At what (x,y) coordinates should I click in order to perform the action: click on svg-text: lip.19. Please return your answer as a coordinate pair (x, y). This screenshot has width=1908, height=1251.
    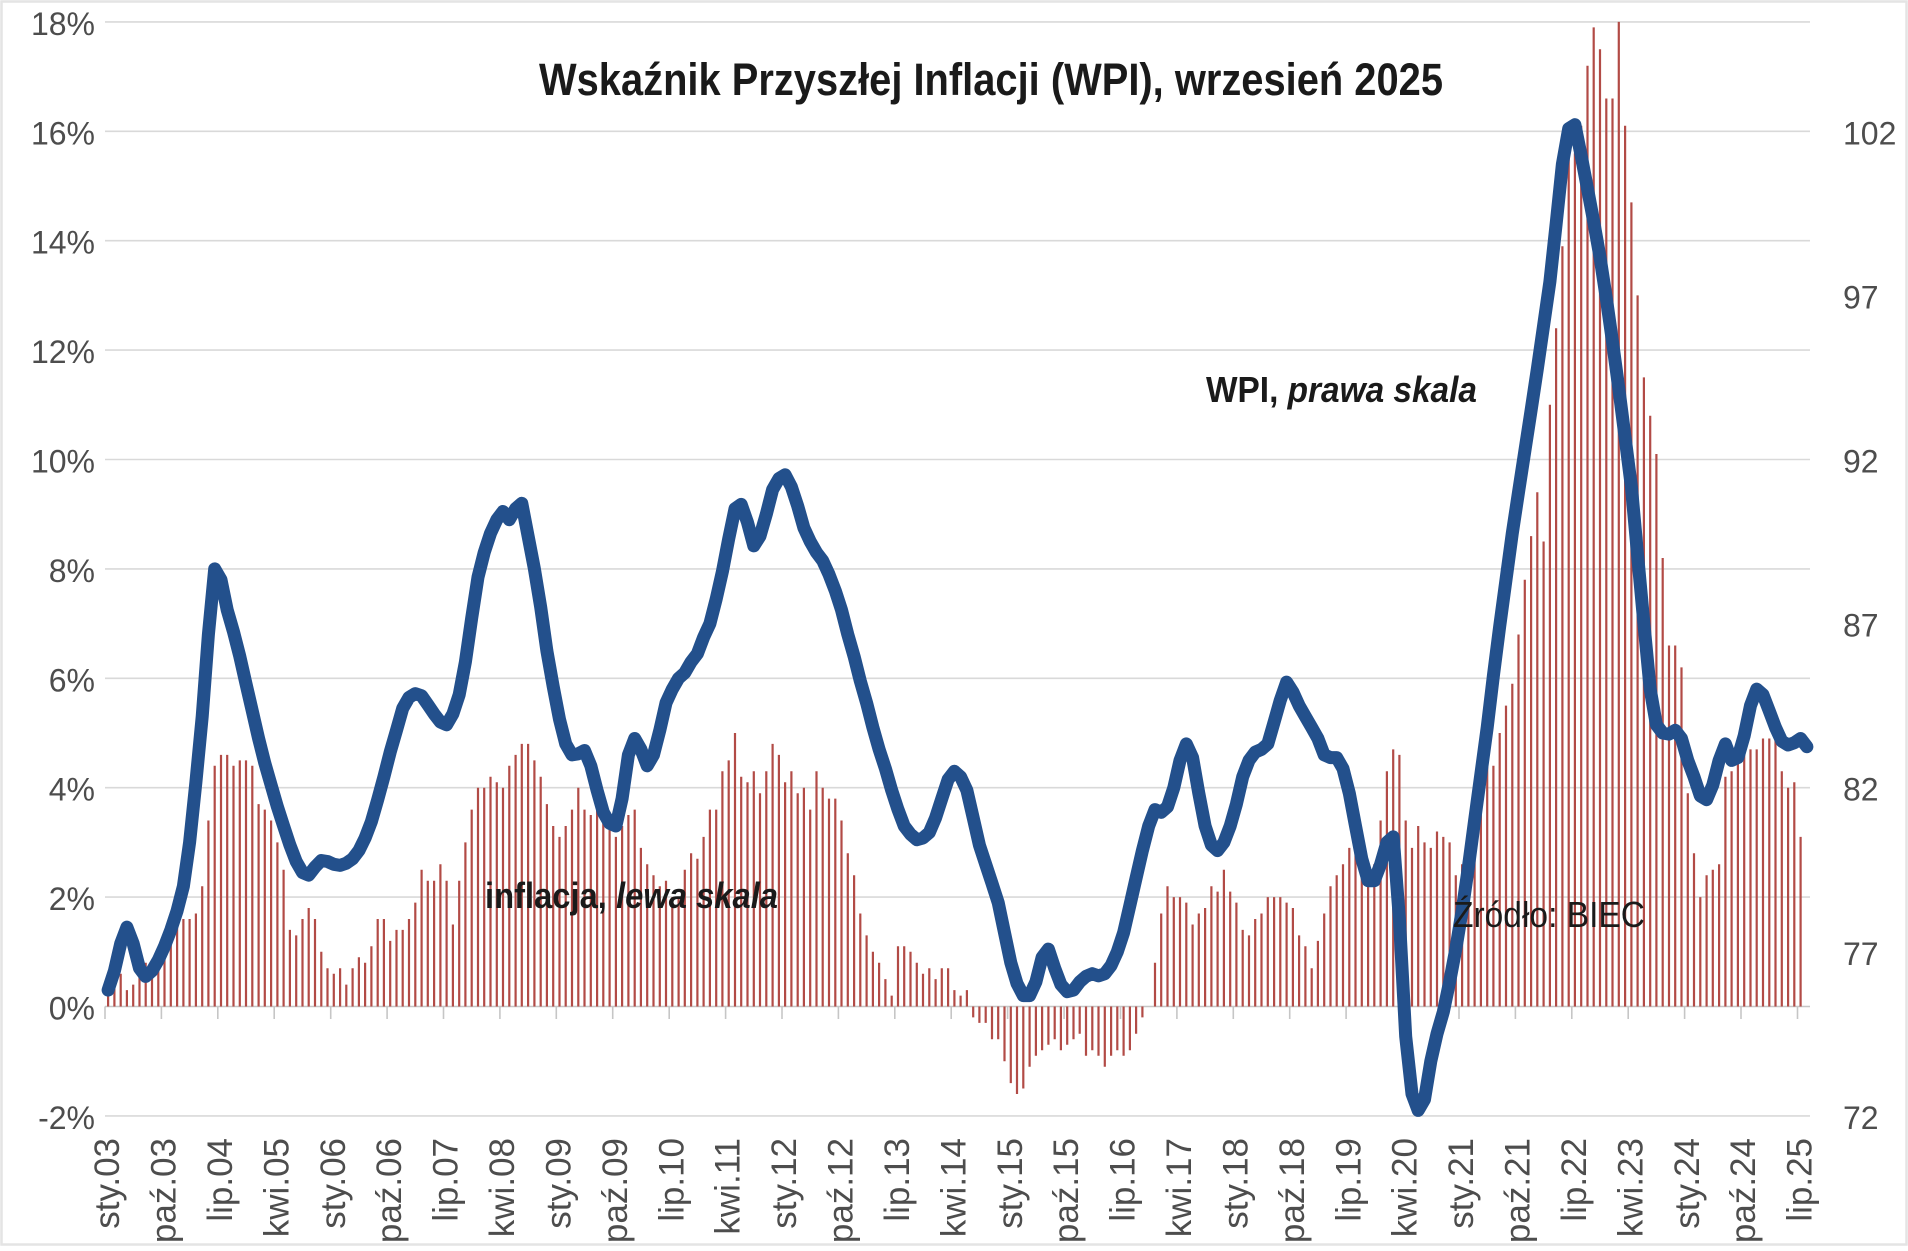
    Looking at the image, I should click on (1348, 1180).